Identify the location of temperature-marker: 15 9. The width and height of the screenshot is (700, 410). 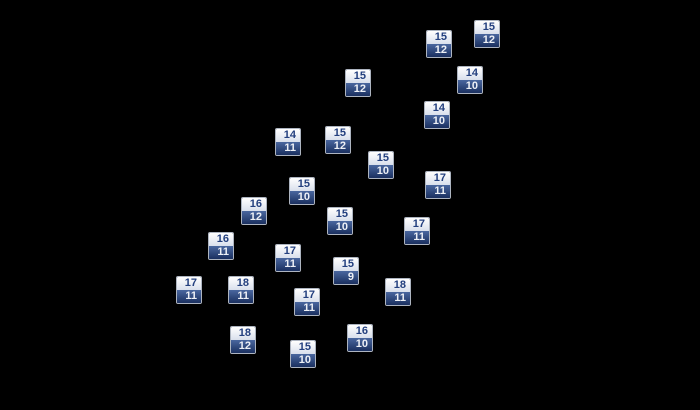
(346, 271).